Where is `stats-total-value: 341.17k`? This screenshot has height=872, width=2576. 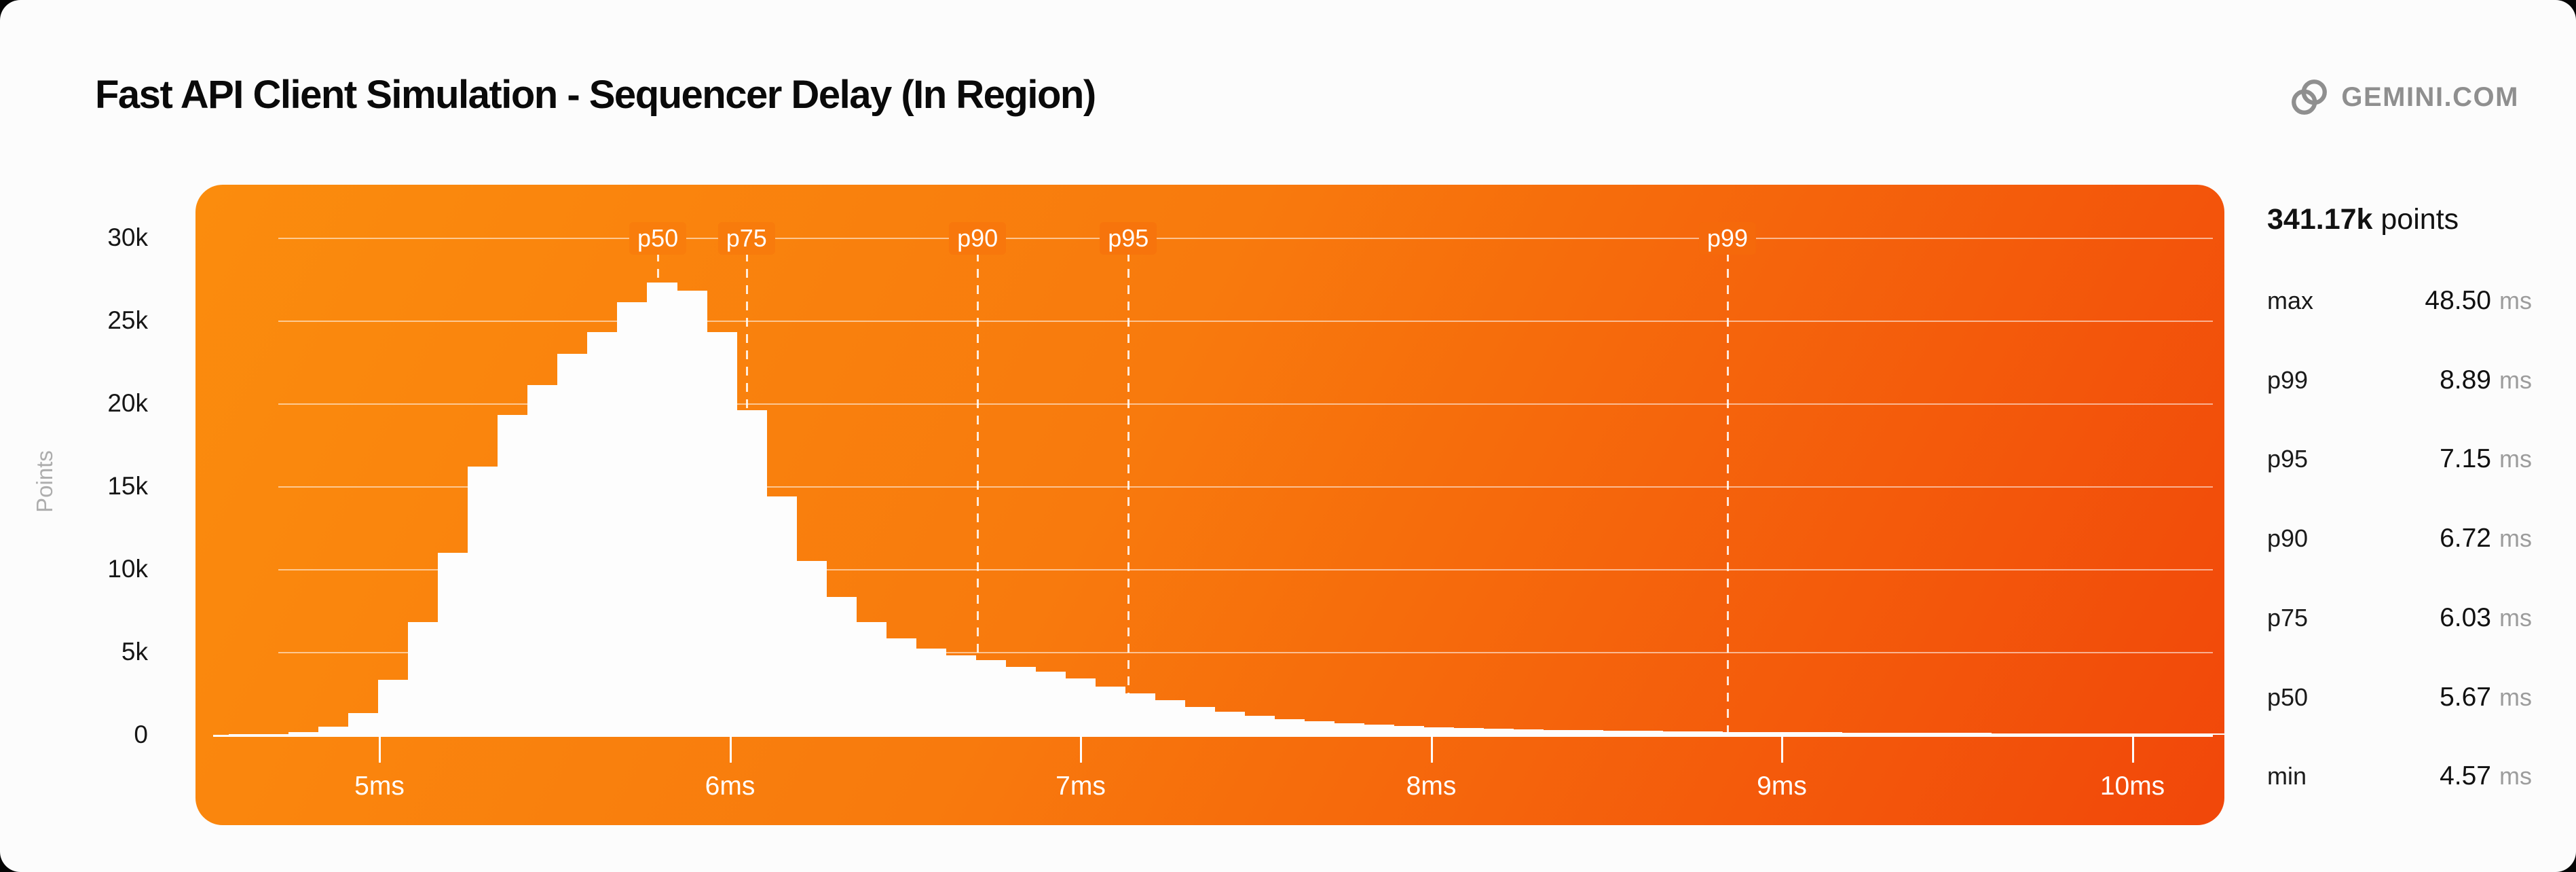
stats-total-value: 341.17k is located at coordinates (2320, 219).